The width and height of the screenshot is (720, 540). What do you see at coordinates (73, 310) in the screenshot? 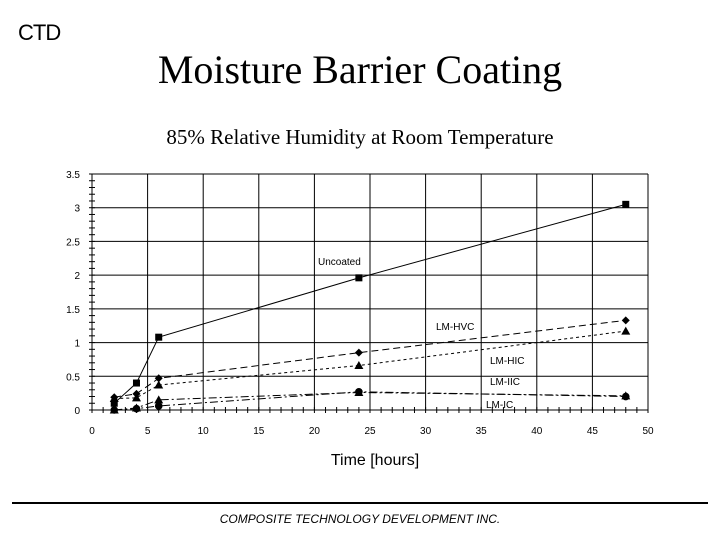
I see `y-tick-label-3: 1.5` at bounding box center [73, 310].